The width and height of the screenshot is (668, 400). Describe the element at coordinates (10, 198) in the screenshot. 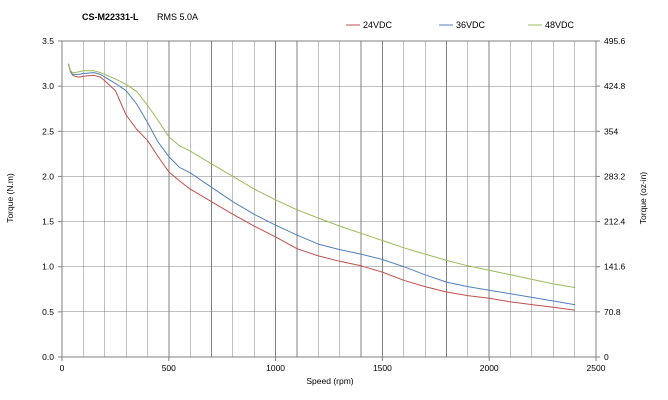

I see `y-axis-title: Torque (N.m)` at that location.